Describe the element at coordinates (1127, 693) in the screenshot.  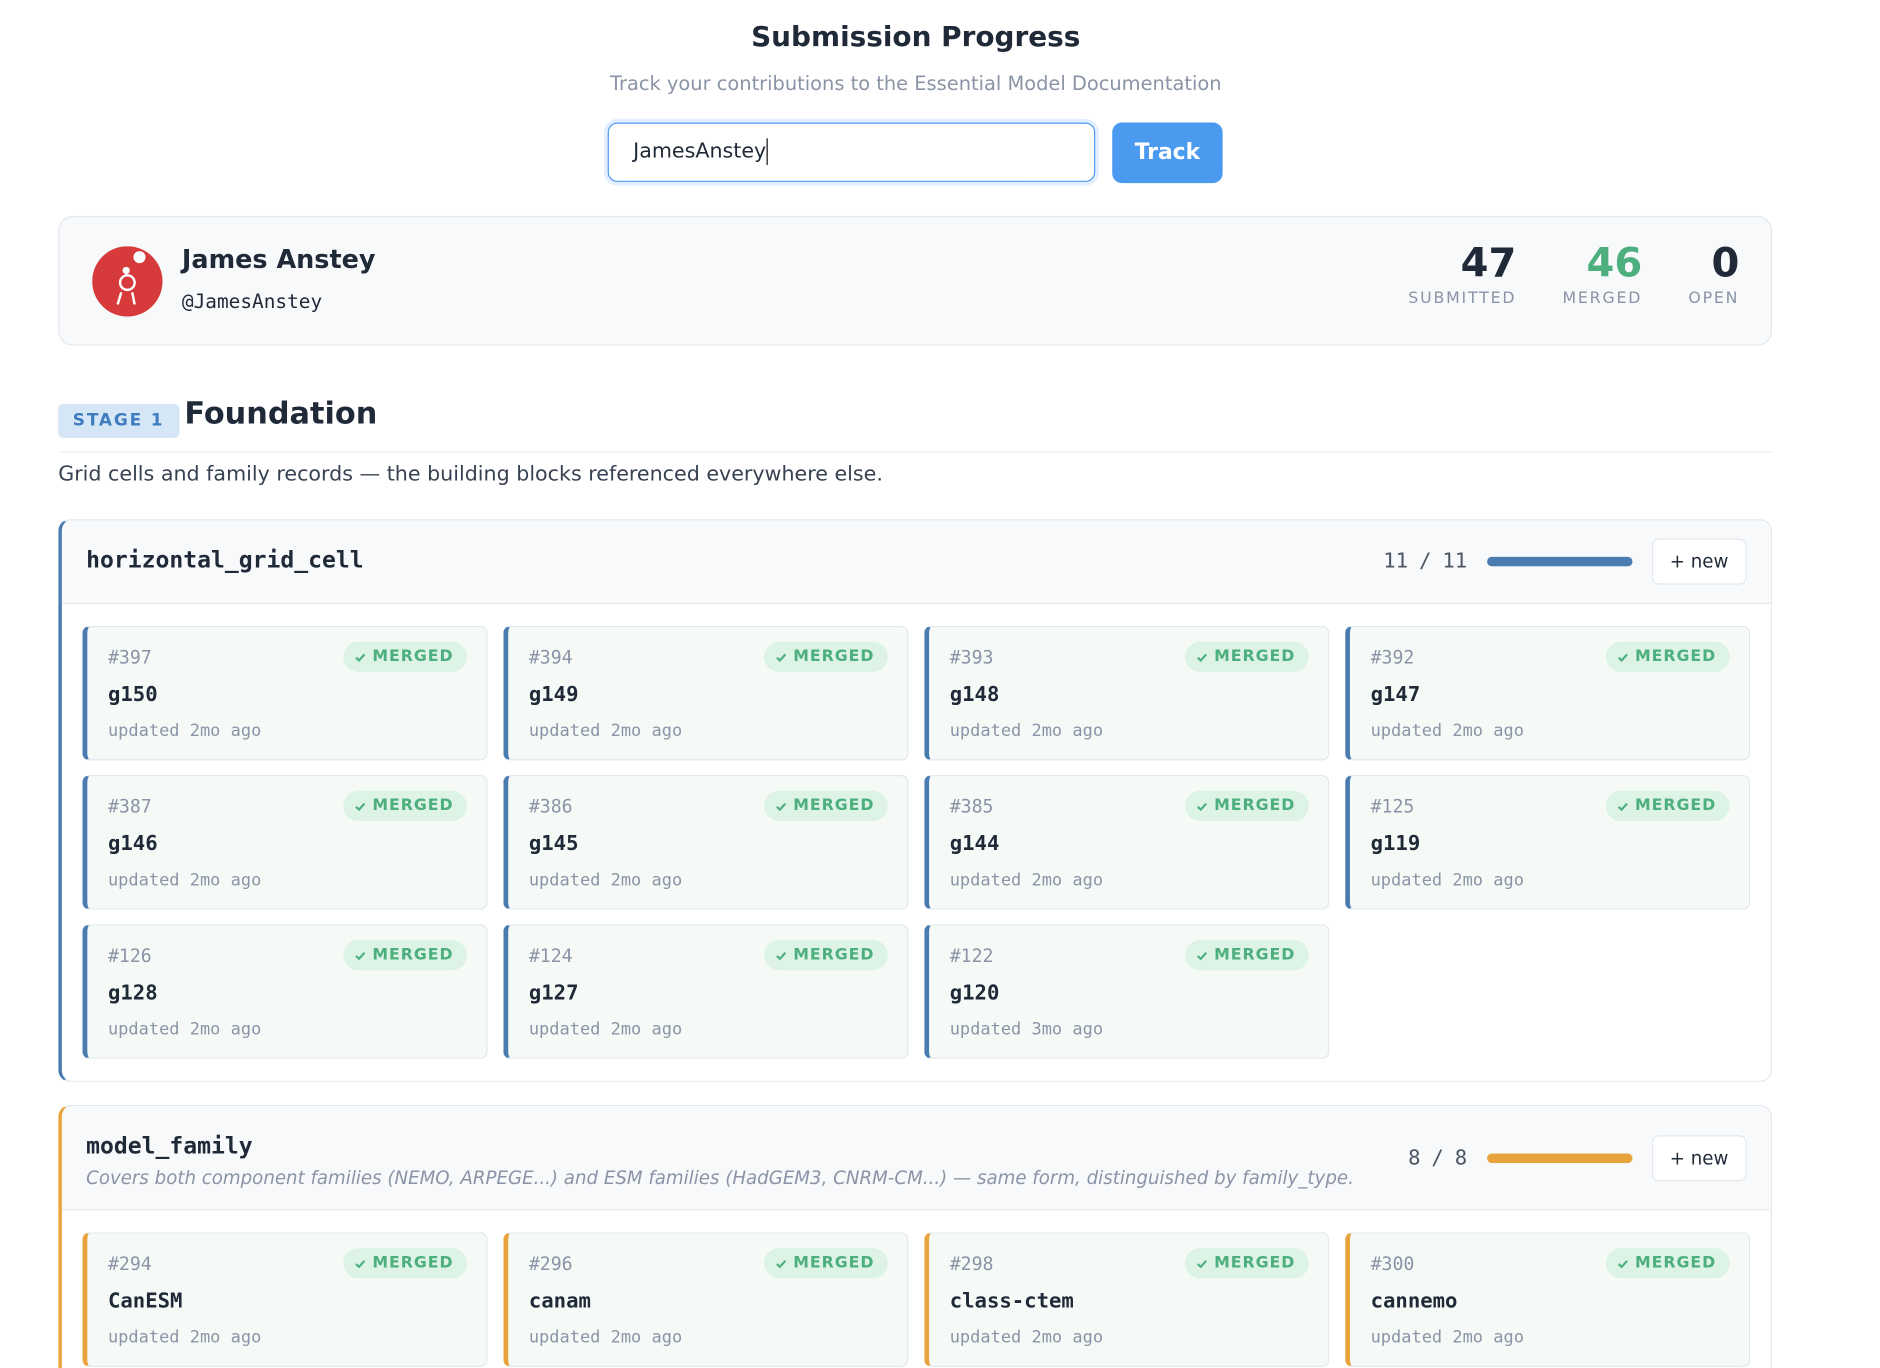
I see `pr-card: #393 MERGED g148 updated 2mo ago` at that location.